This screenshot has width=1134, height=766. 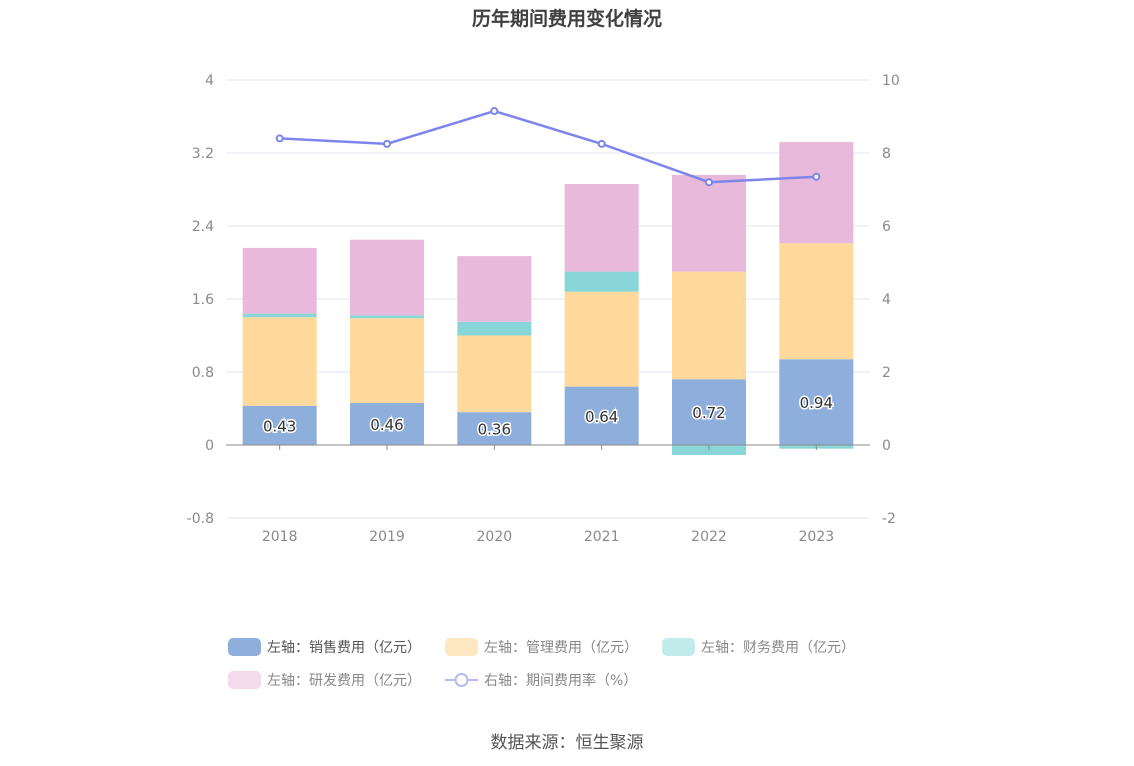 What do you see at coordinates (601, 339) in the screenshot?
I see `bar-1-2021` at bounding box center [601, 339].